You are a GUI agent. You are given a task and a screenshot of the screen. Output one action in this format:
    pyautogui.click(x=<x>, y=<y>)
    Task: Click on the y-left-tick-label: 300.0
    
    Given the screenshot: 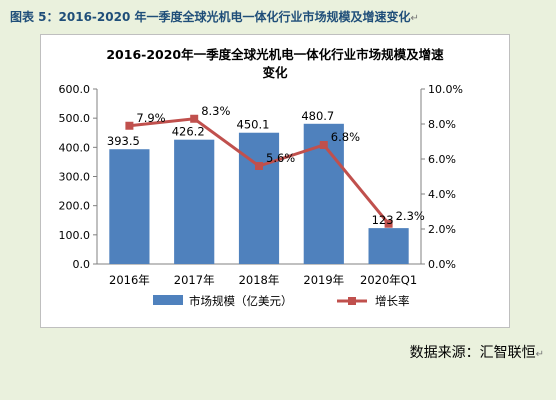 What is the action you would take?
    pyautogui.click(x=75, y=177)
    